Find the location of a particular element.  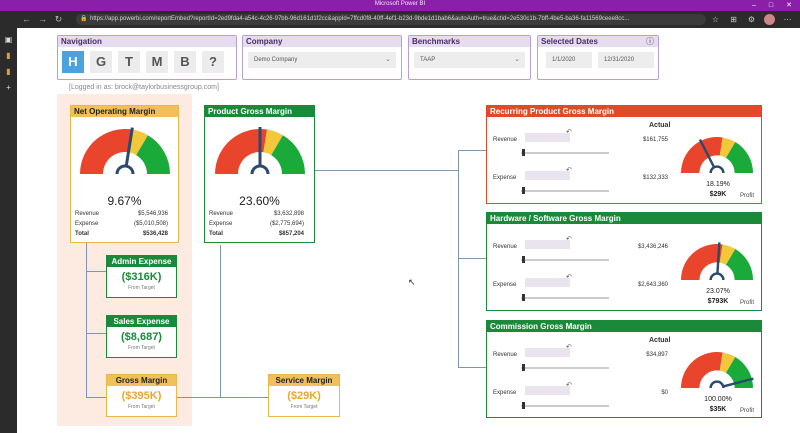

company-panel: Company Demo Company ⌄ is located at coordinates (322, 57).